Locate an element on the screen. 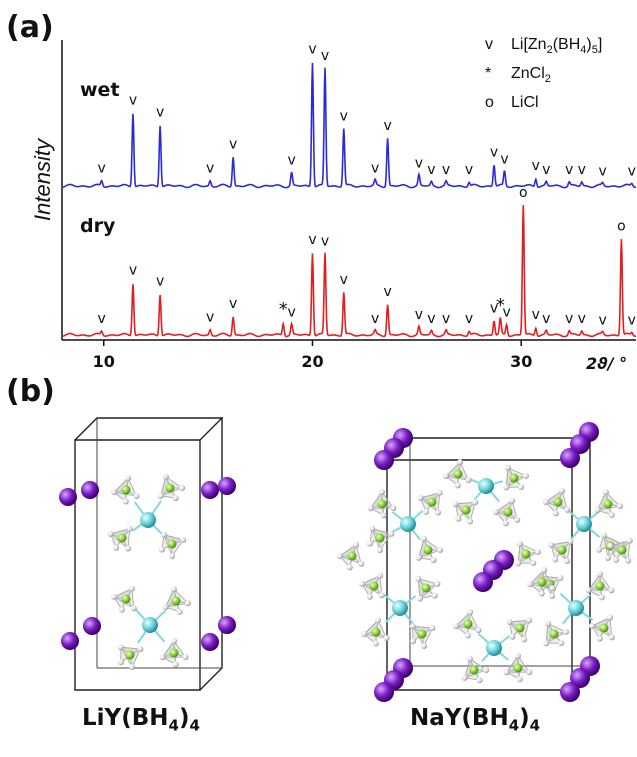  panel-b-label: (b) is located at coordinates (30, 391).